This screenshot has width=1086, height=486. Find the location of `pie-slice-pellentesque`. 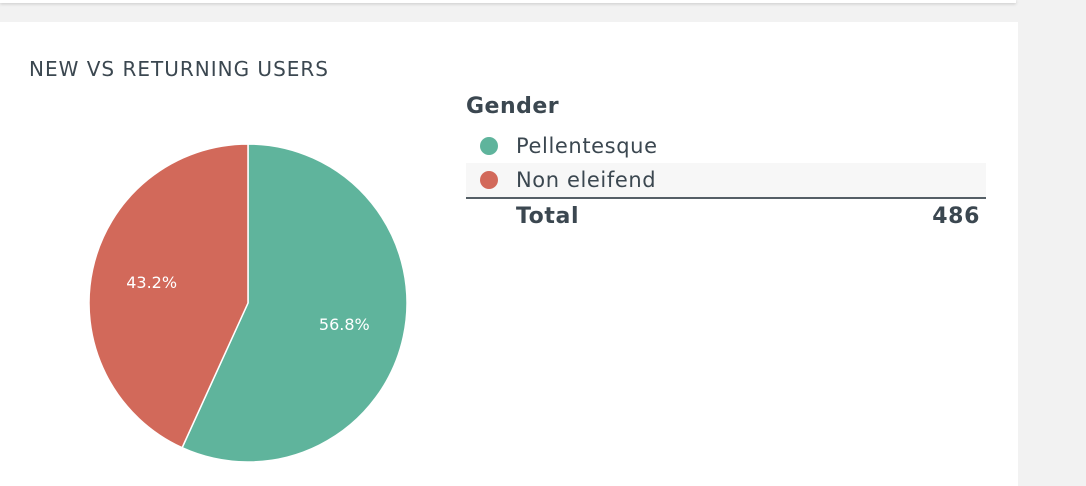

pie-slice-pellentesque is located at coordinates (294, 303).